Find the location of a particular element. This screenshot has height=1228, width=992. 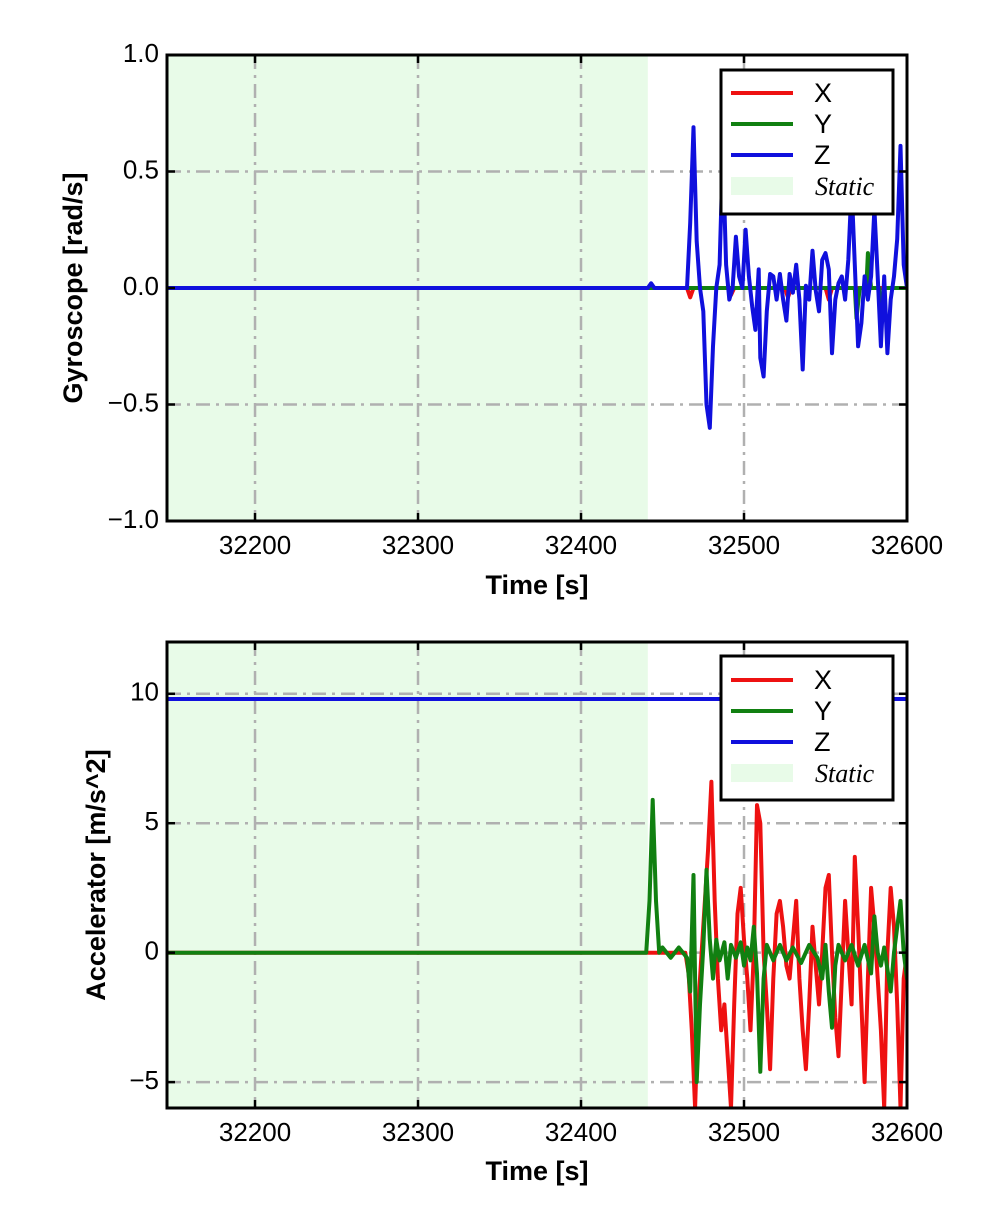

y-axis-label: Gyroscope [rad/s] is located at coordinates (73, 287).